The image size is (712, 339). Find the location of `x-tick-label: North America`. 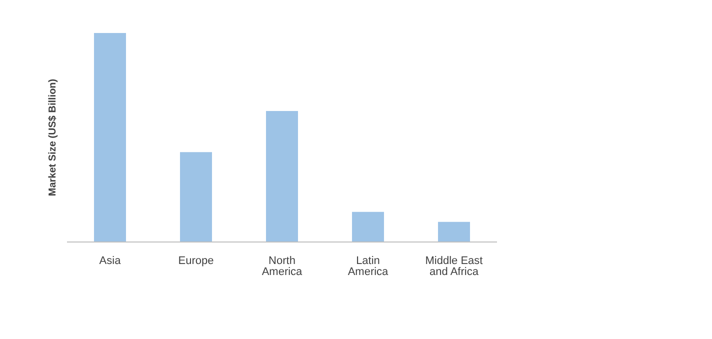

x-tick-label: North America is located at coordinates (283, 266).